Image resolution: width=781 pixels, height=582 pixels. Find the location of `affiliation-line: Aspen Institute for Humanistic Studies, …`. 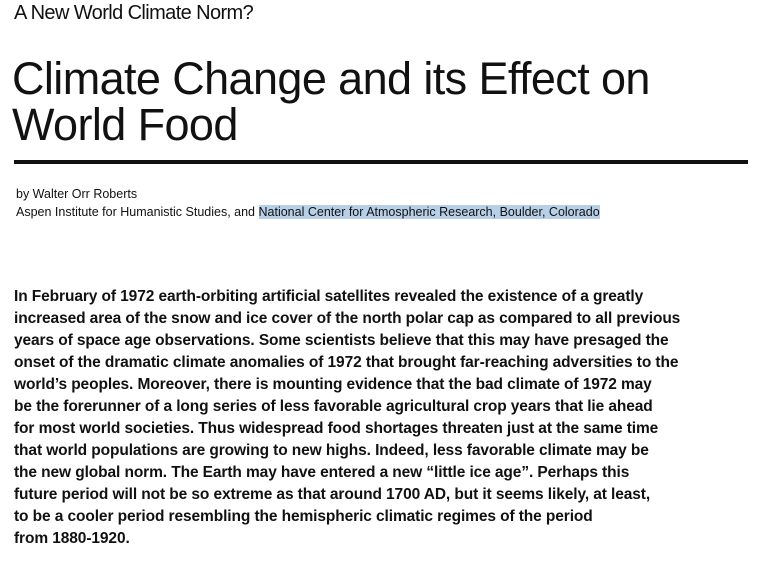

affiliation-line: Aspen Institute for Humanistic Studies, … is located at coordinates (308, 212).